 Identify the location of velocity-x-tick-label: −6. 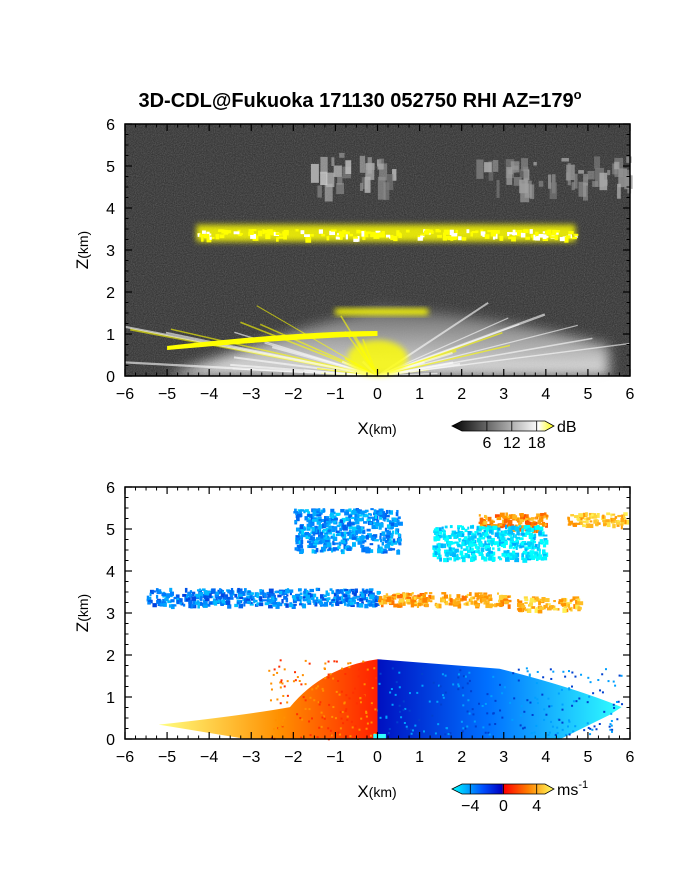
(125, 757).